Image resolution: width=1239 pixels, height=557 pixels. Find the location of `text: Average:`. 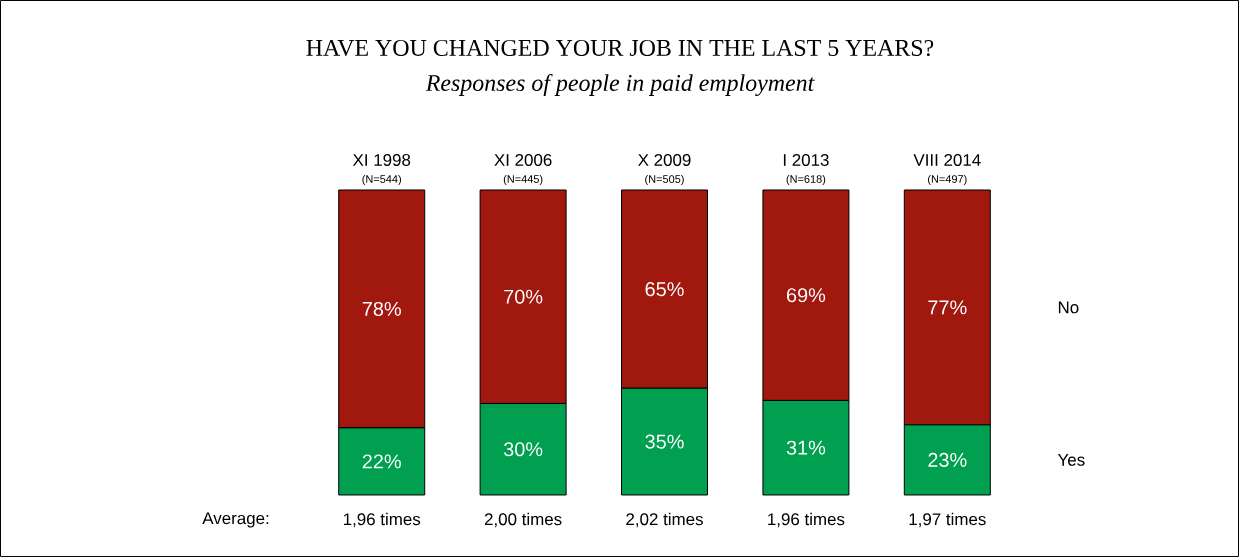

text: Average: is located at coordinates (235, 520).